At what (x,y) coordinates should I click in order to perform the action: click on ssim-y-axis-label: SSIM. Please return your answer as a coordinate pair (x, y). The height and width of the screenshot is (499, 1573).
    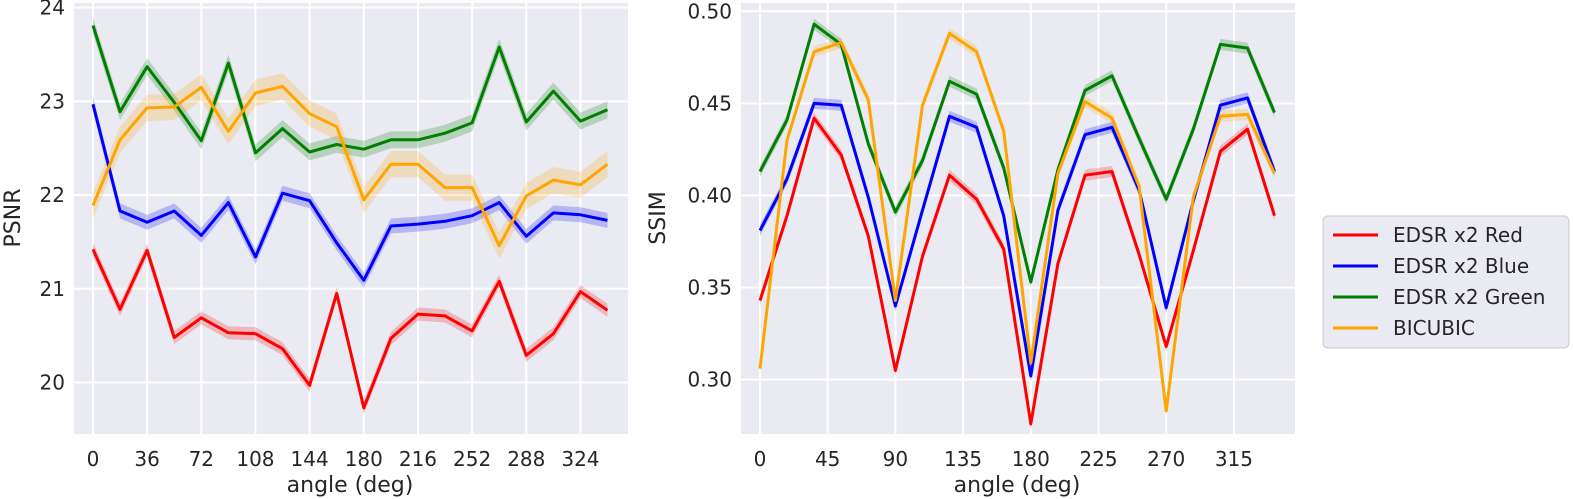
    Looking at the image, I should click on (658, 217).